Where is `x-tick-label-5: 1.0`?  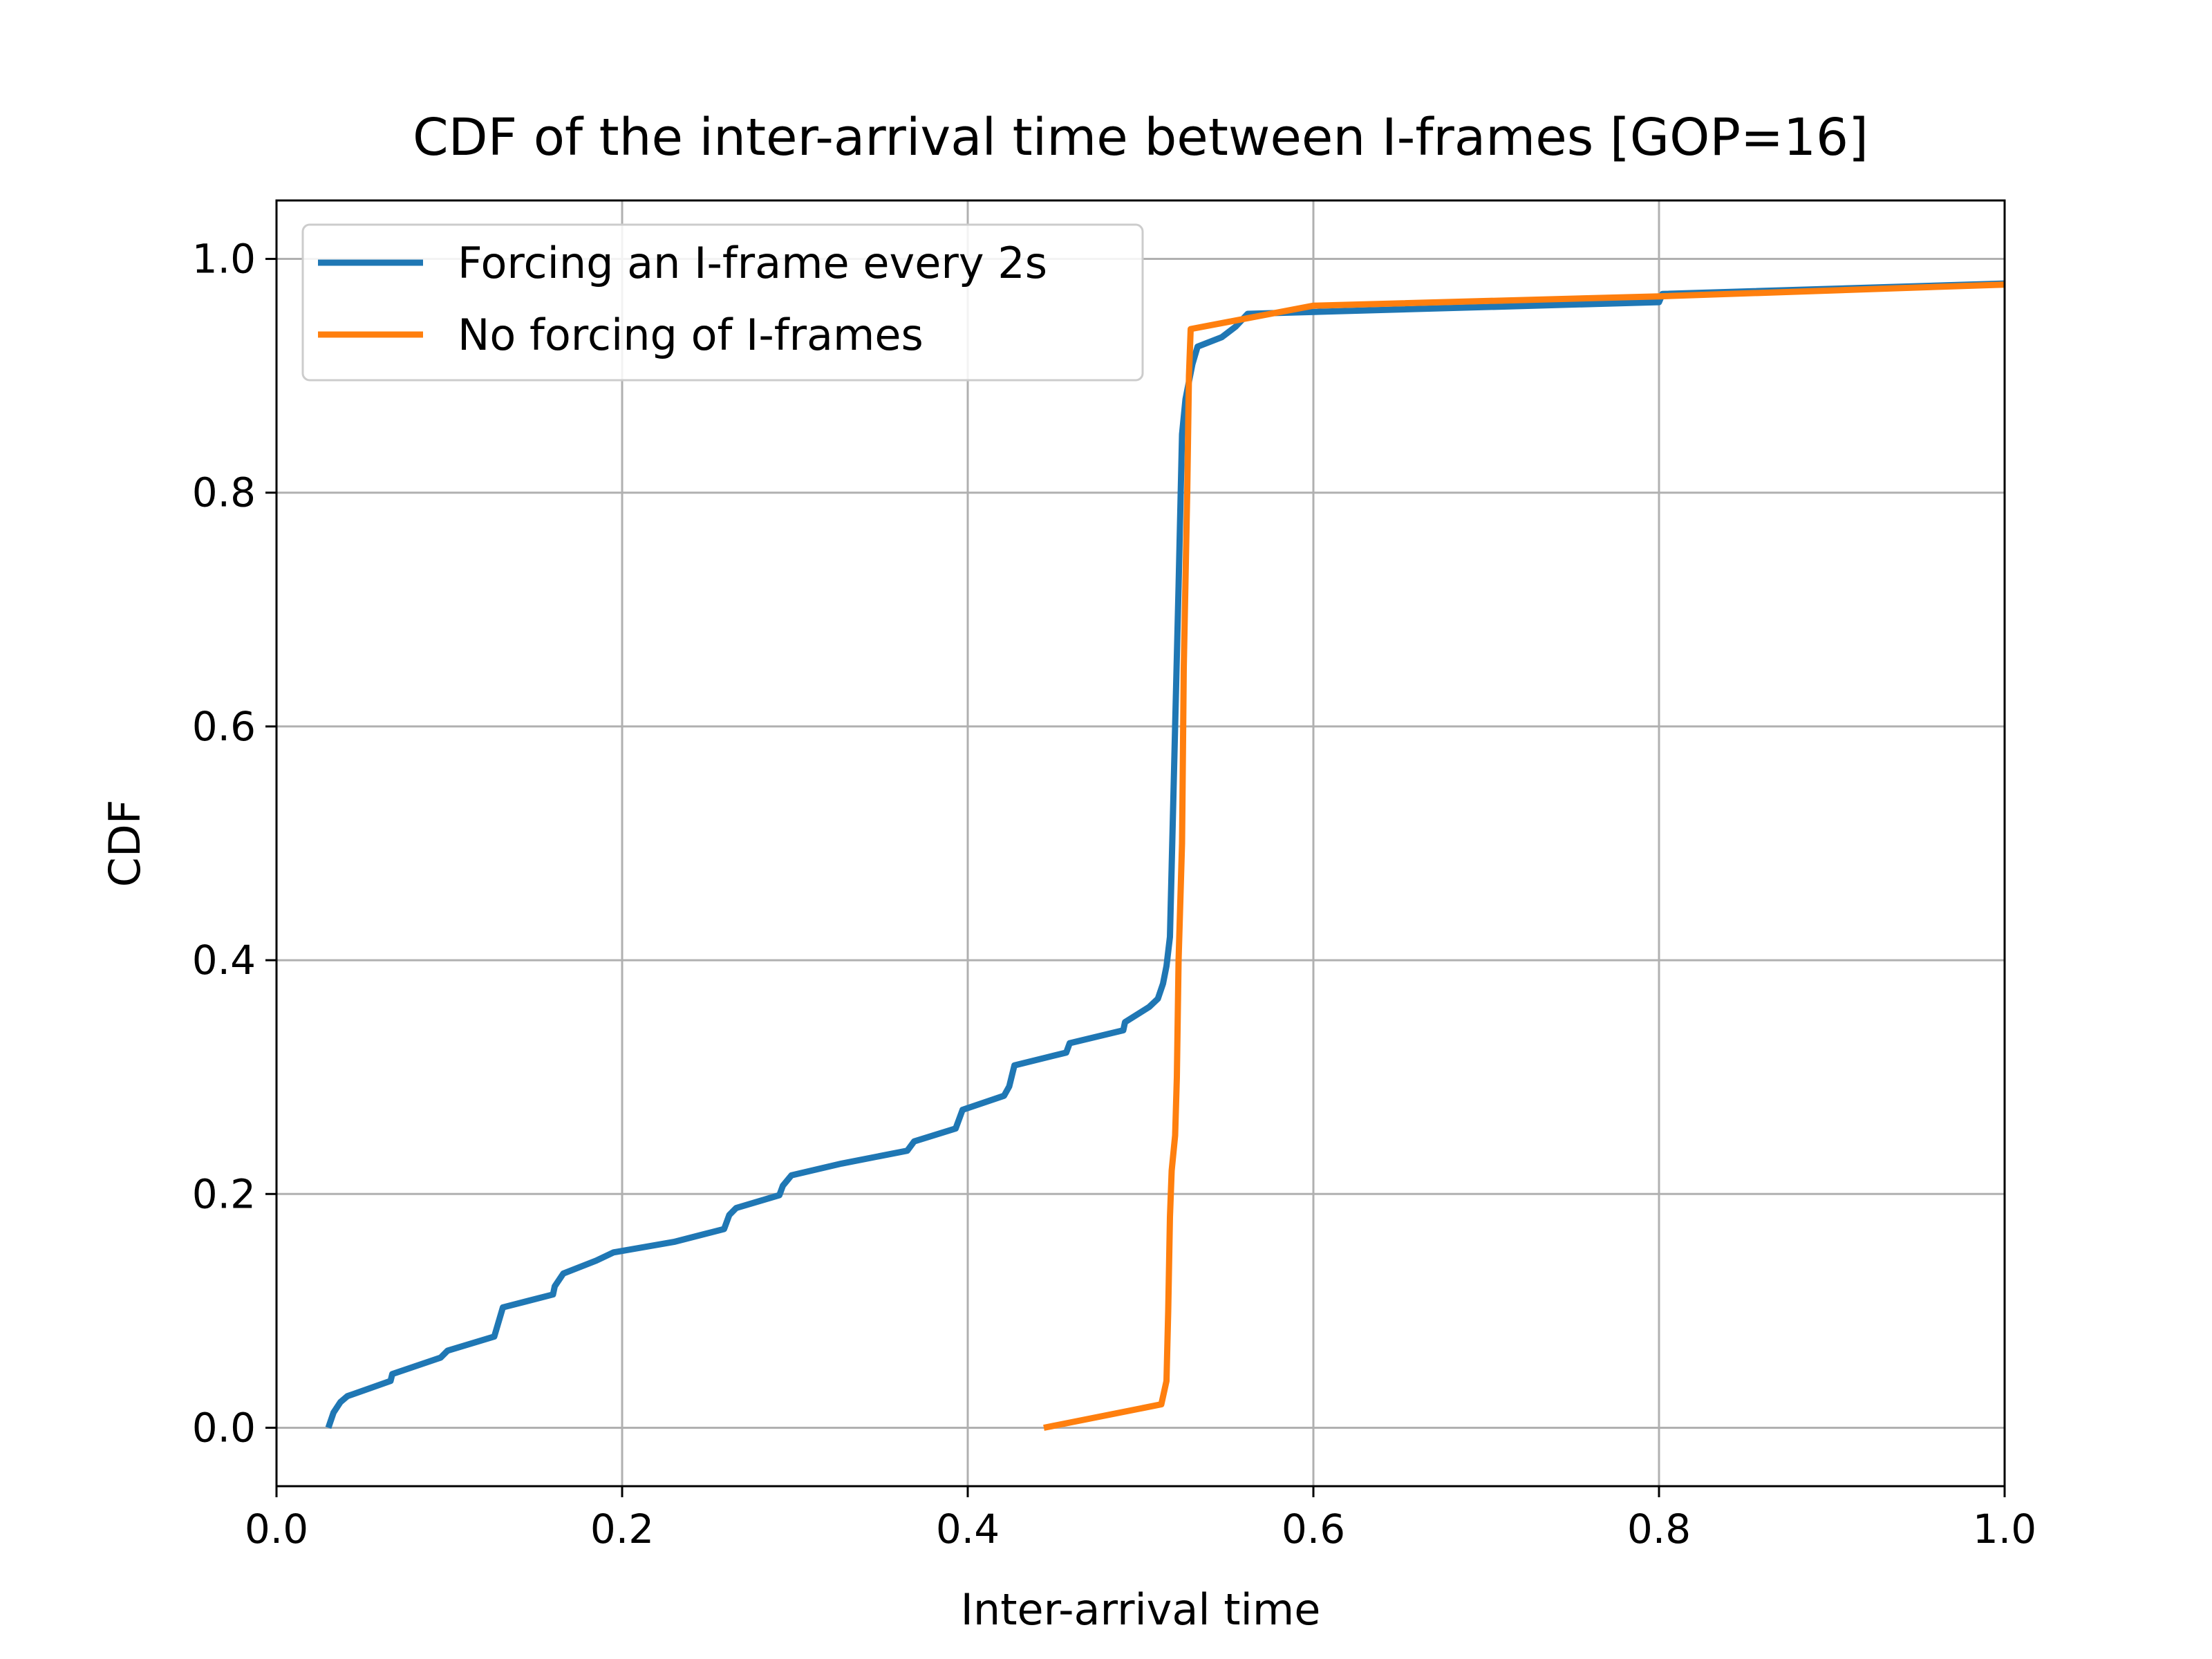 x-tick-label-5: 1.0 is located at coordinates (2004, 1530).